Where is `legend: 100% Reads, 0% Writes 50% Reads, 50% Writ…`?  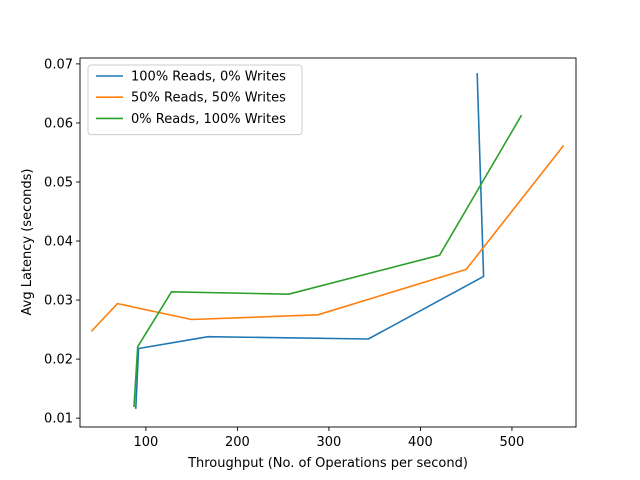
legend: 100% Reads, 0% Writes 50% Reads, 50% Writ… is located at coordinates (195, 100).